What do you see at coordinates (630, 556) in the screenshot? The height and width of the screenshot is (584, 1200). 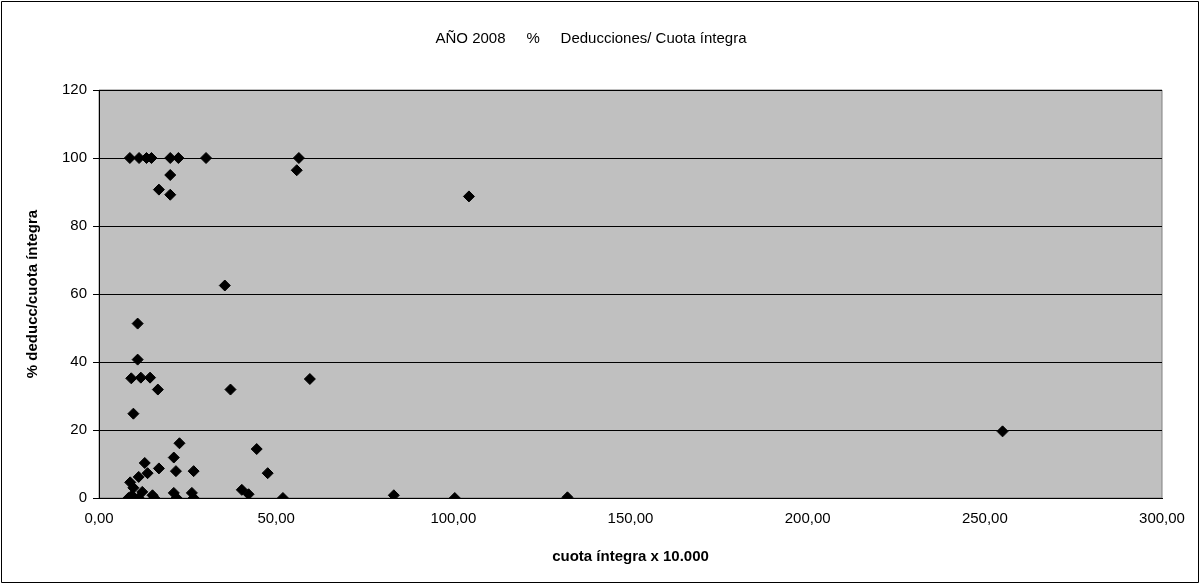 I see `x-axis-title: cuota íntegra x 10.000` at bounding box center [630, 556].